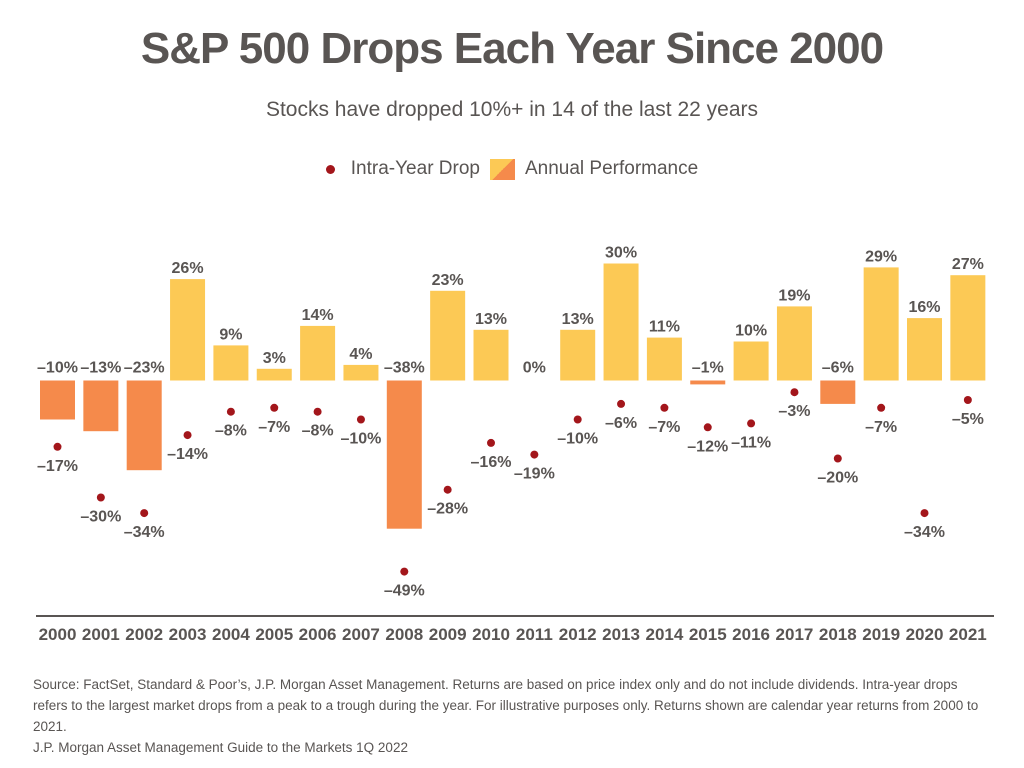 This screenshot has width=1024, height=768. I want to click on annual-value-label: 16%, so click(924, 307).